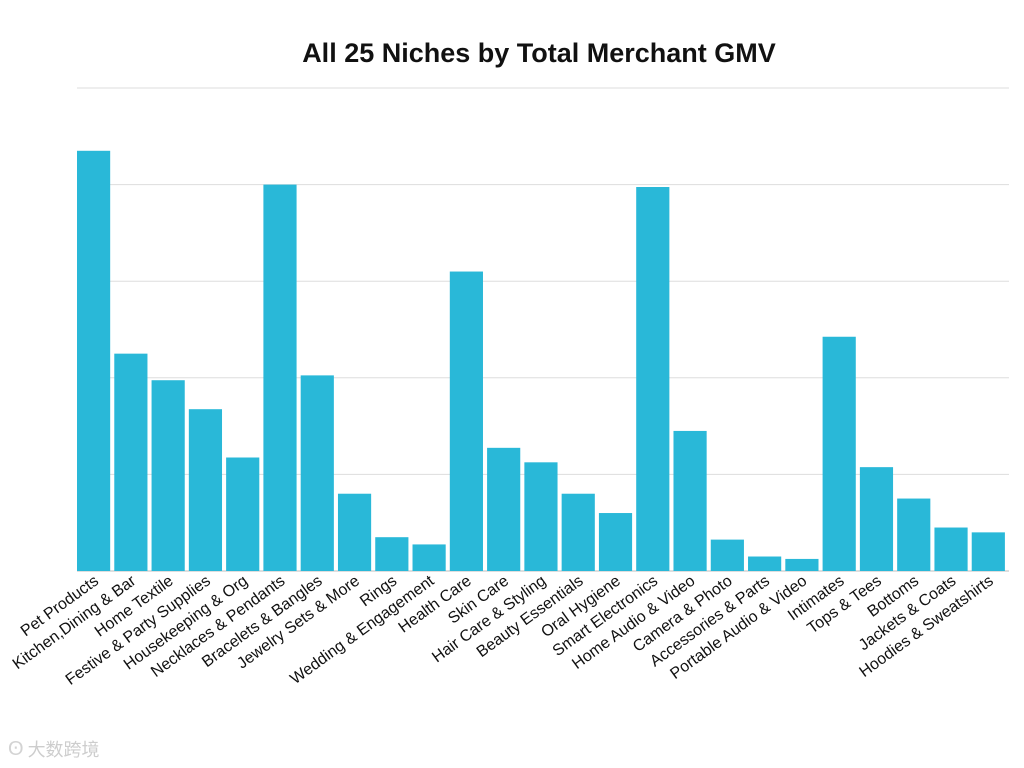  Describe the element at coordinates (63, 750) in the screenshot. I see `watermark-text: 大数跨境` at that location.